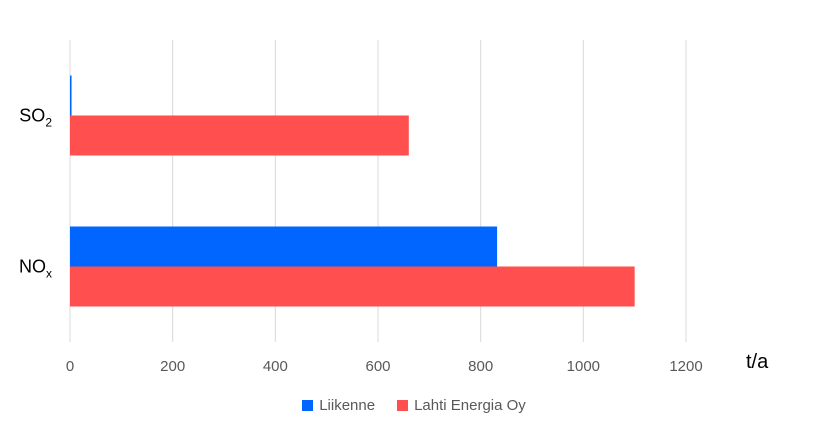 The image size is (828, 433). Describe the element at coordinates (35, 269) in the screenshot. I see `category-label-nox: NOx` at that location.